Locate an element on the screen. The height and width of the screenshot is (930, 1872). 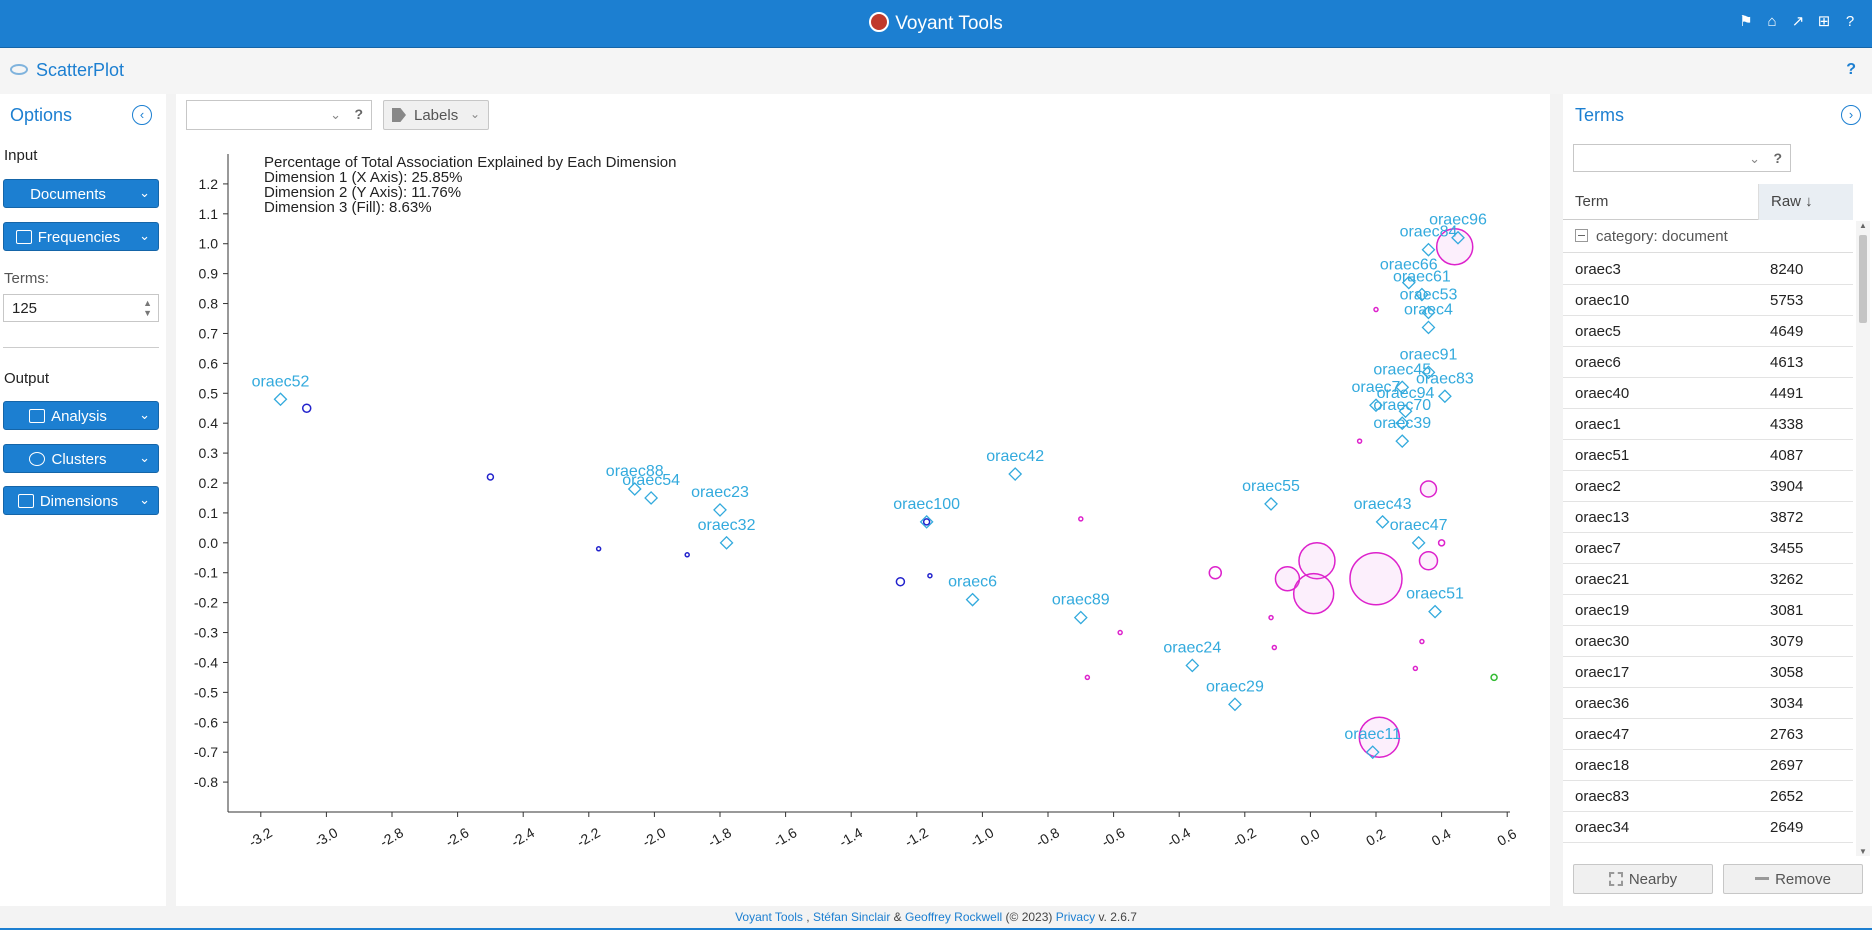
collapse-left-icon: ‹ is located at coordinates (142, 115).